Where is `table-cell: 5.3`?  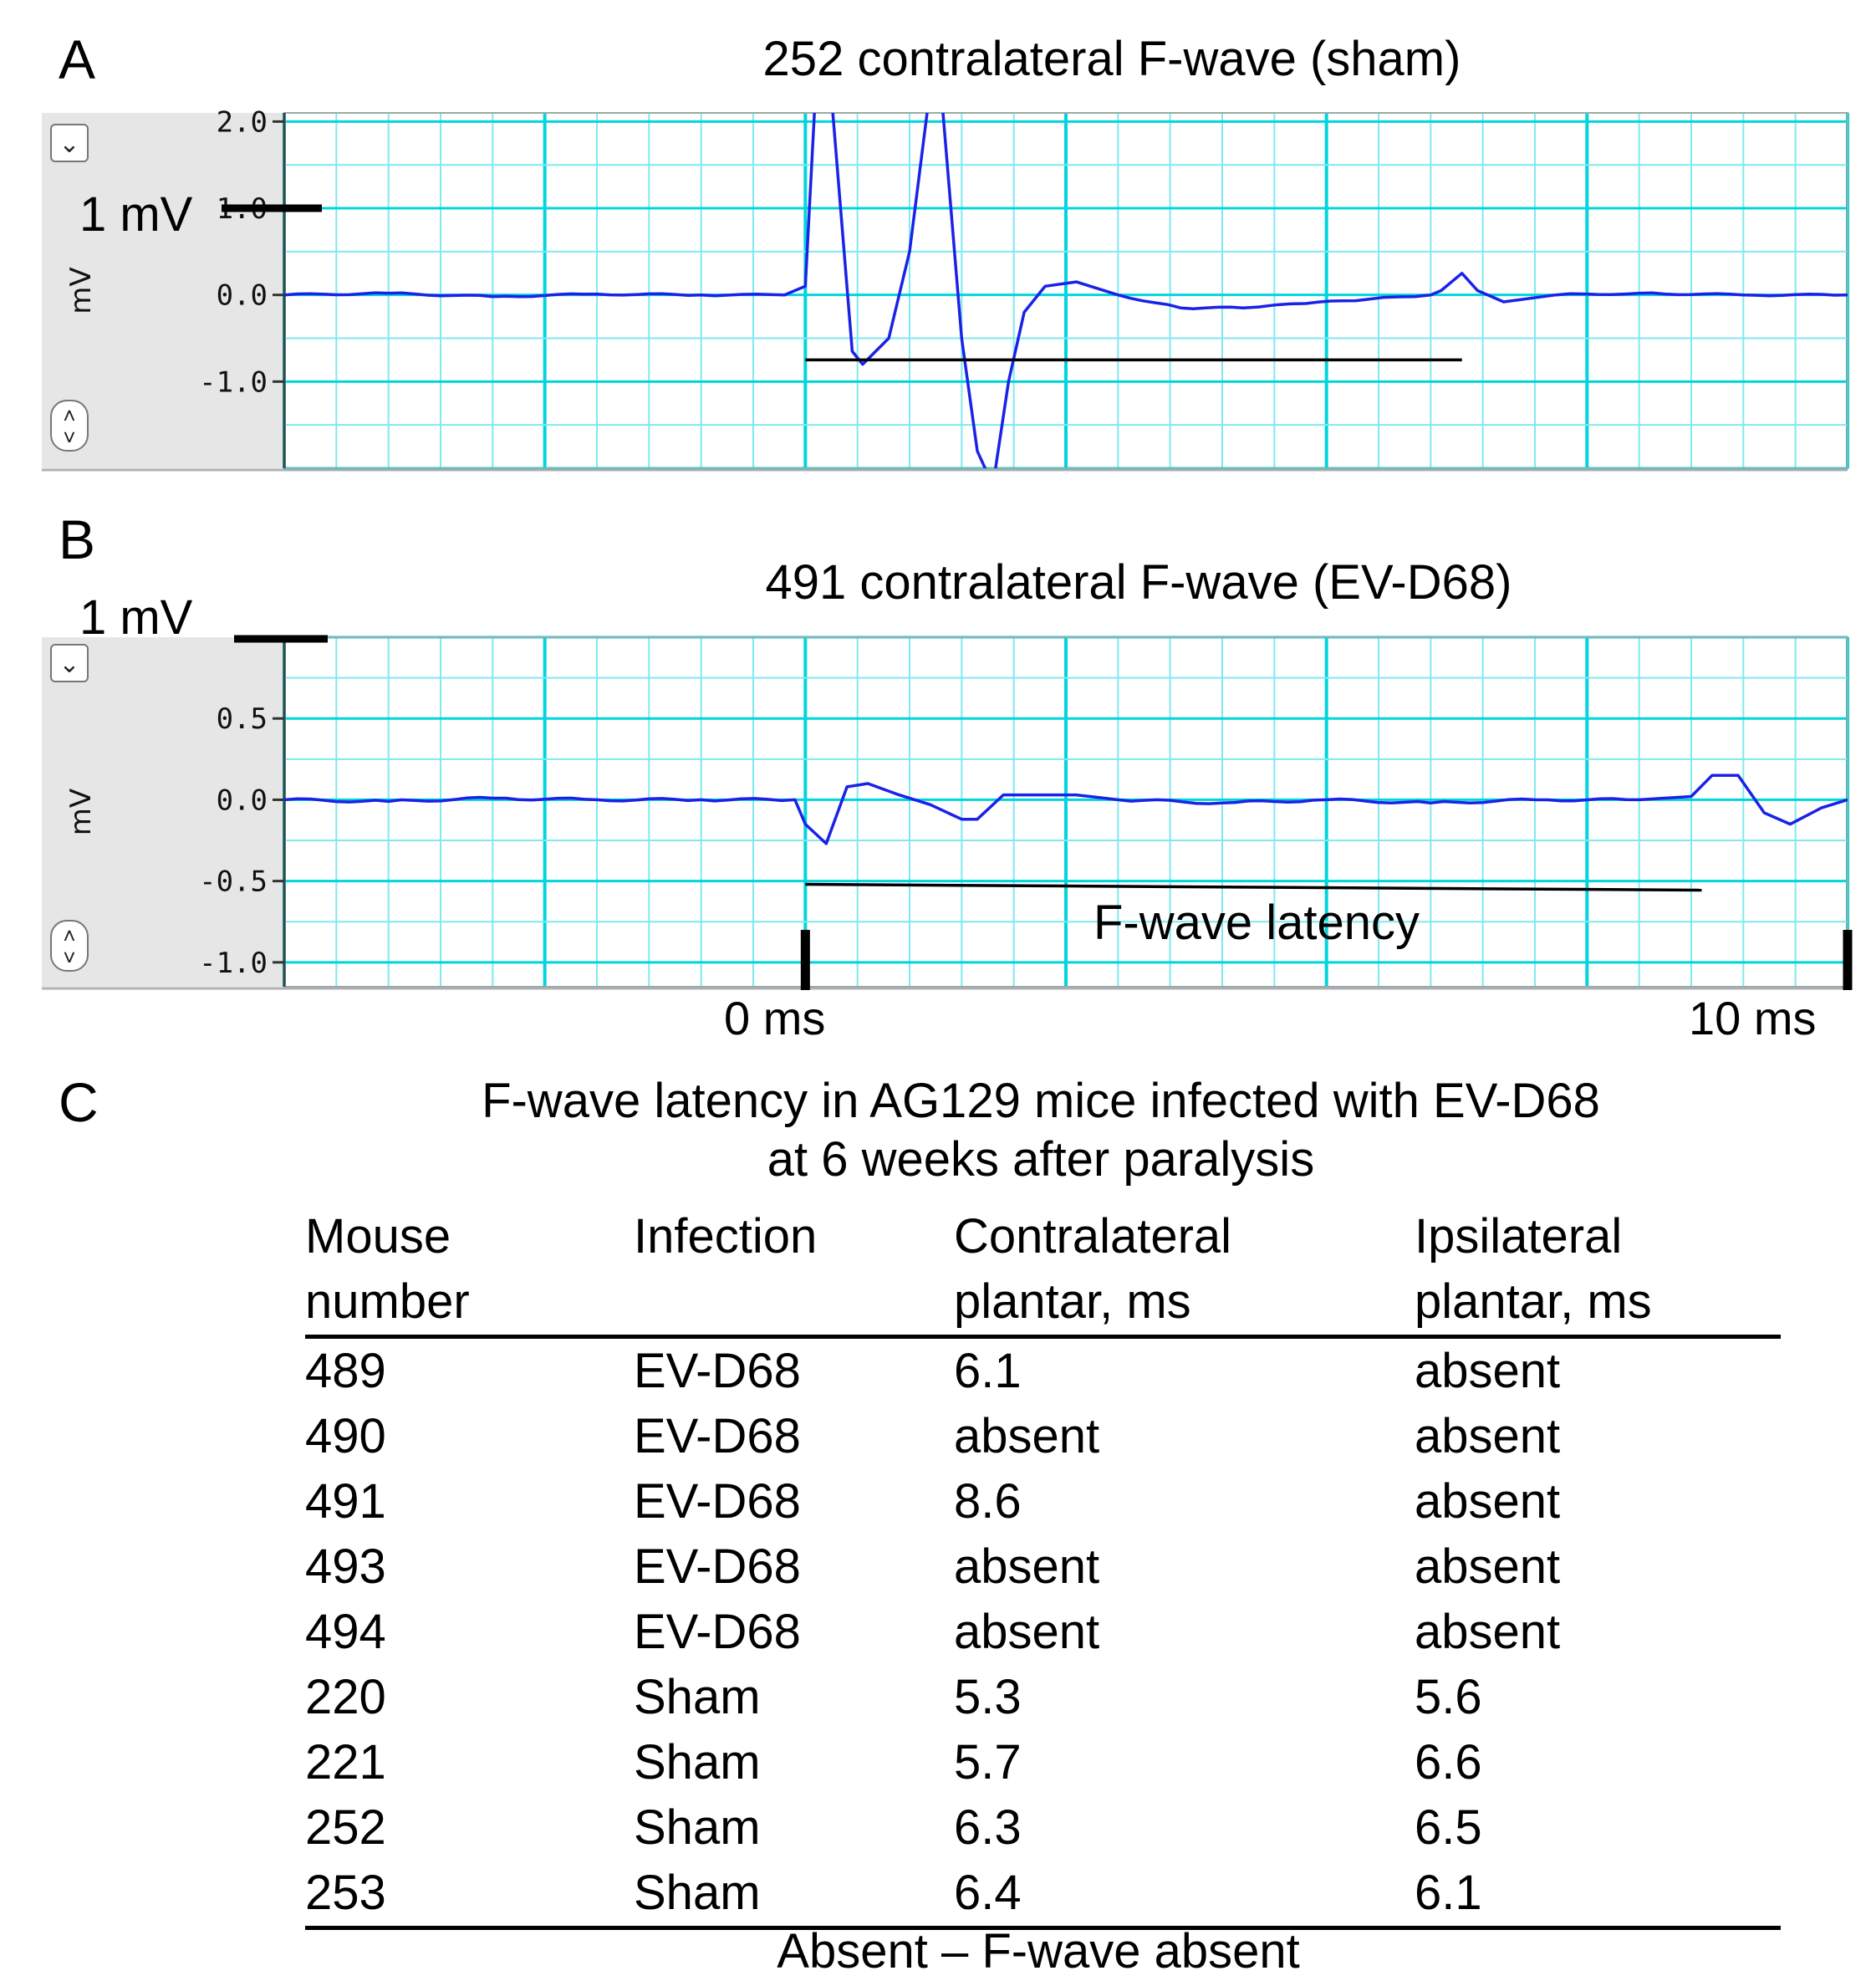
table-cell: 5.3 is located at coordinates (988, 1697).